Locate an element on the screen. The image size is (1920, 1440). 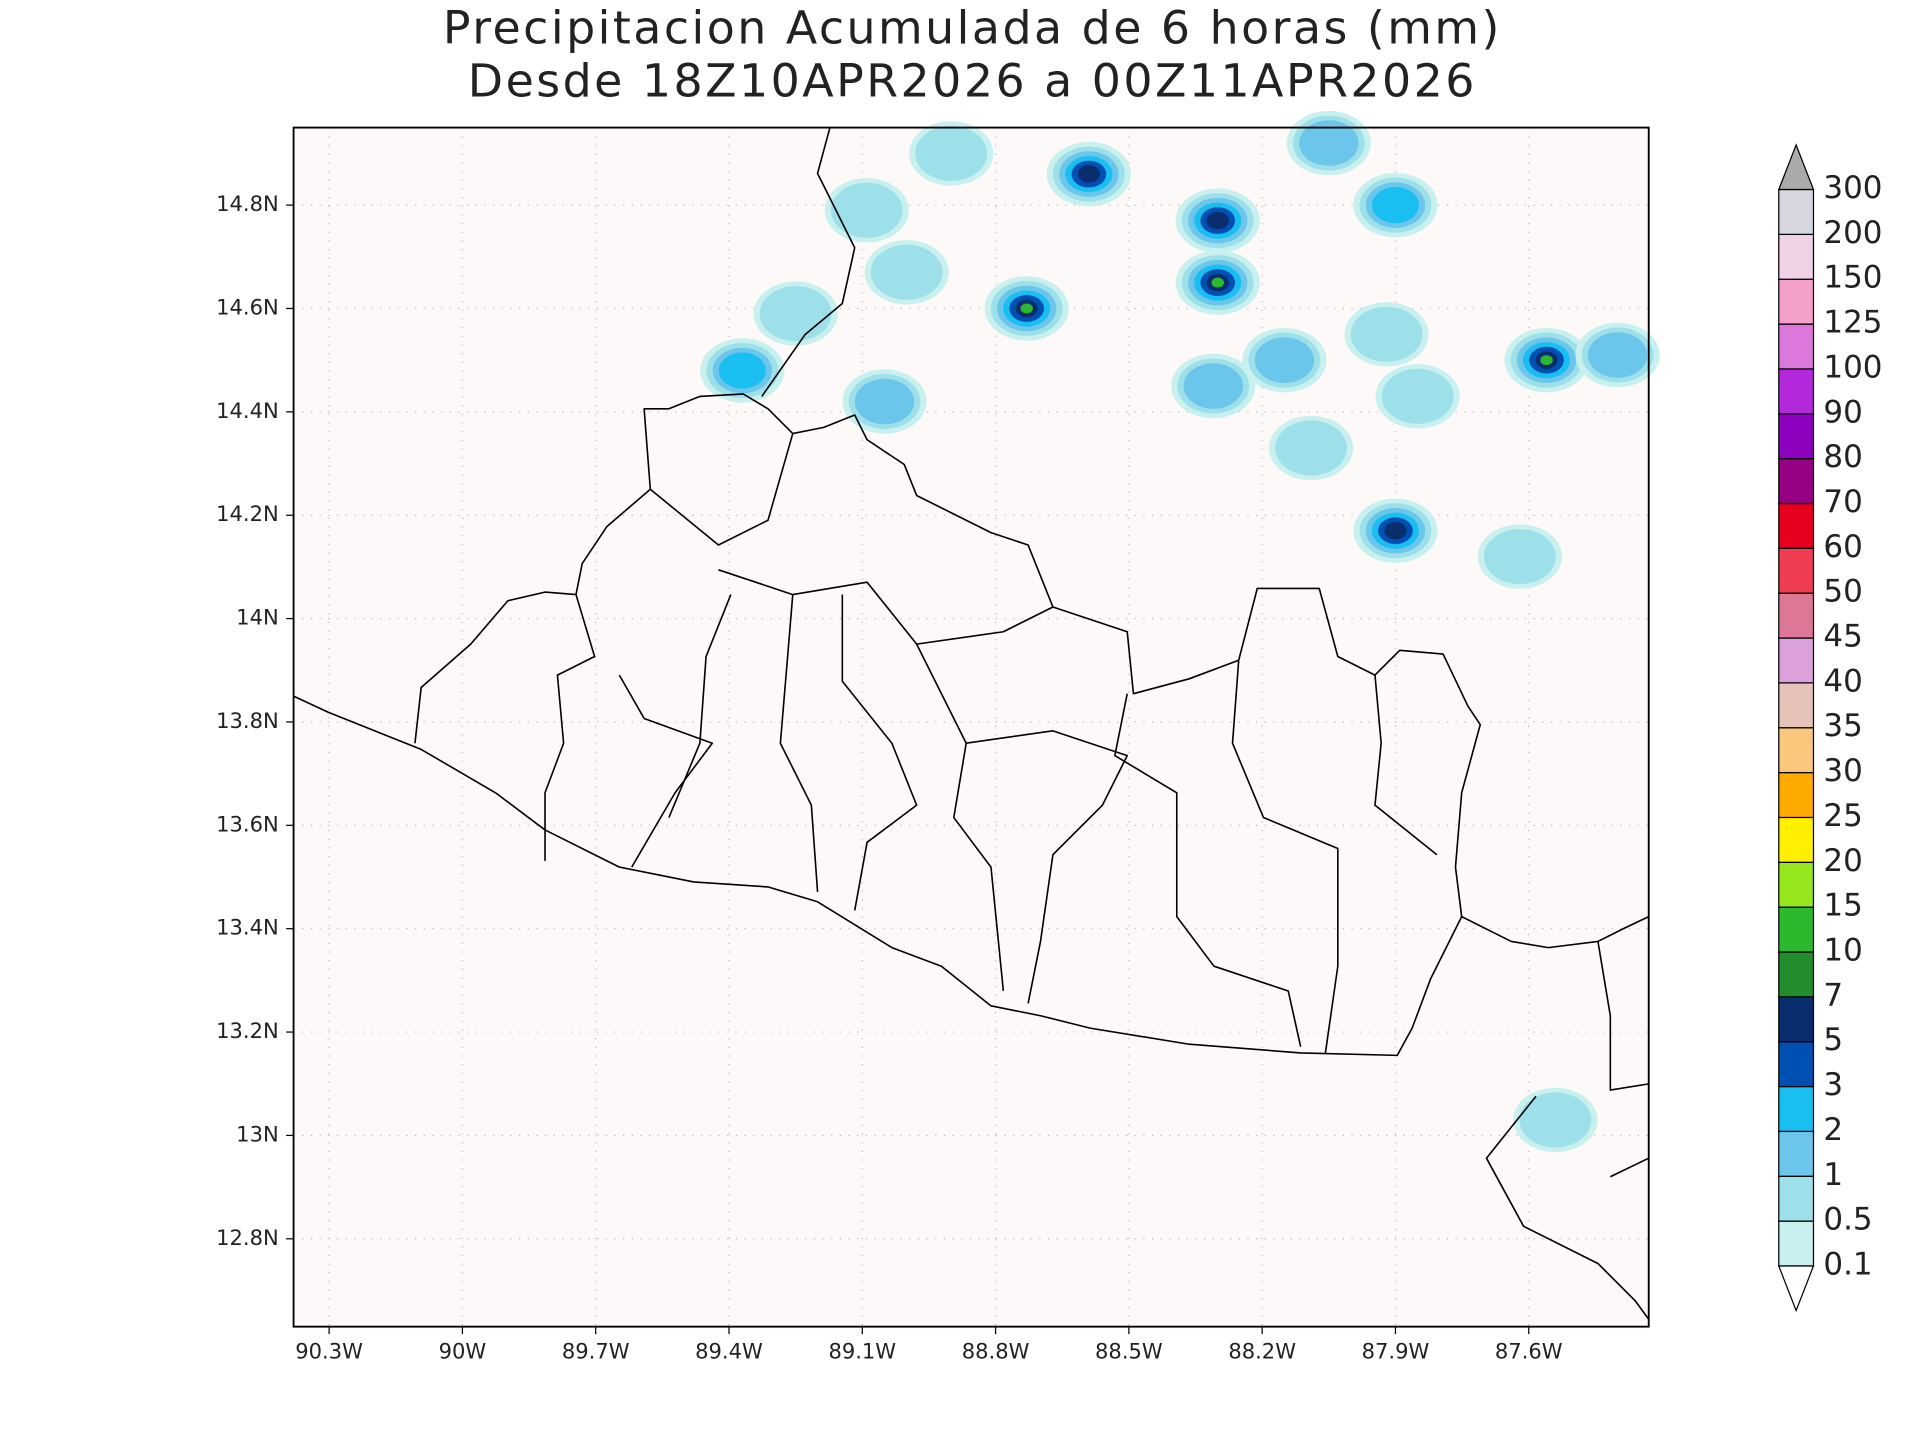
x-tick-label: 89.1W is located at coordinates (862, 1351).